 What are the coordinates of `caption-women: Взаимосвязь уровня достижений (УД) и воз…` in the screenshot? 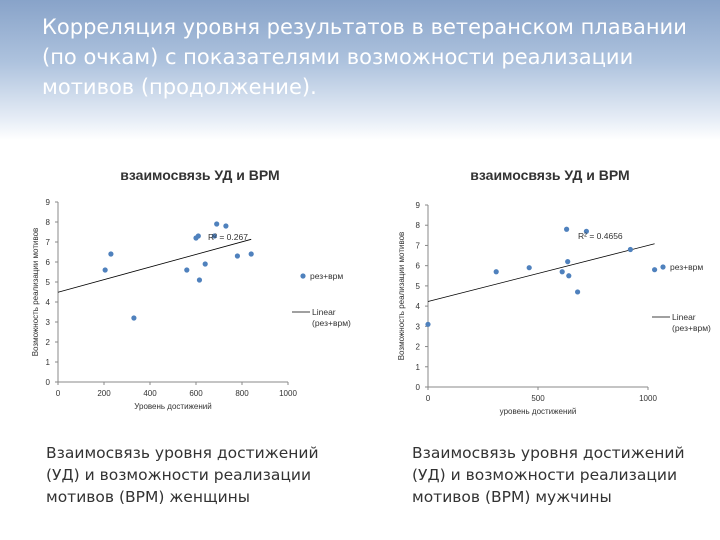 It's located at (182, 475).